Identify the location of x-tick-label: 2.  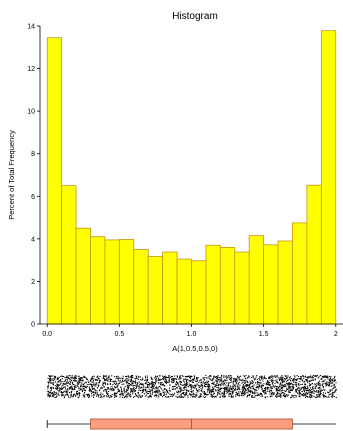
(336, 334).